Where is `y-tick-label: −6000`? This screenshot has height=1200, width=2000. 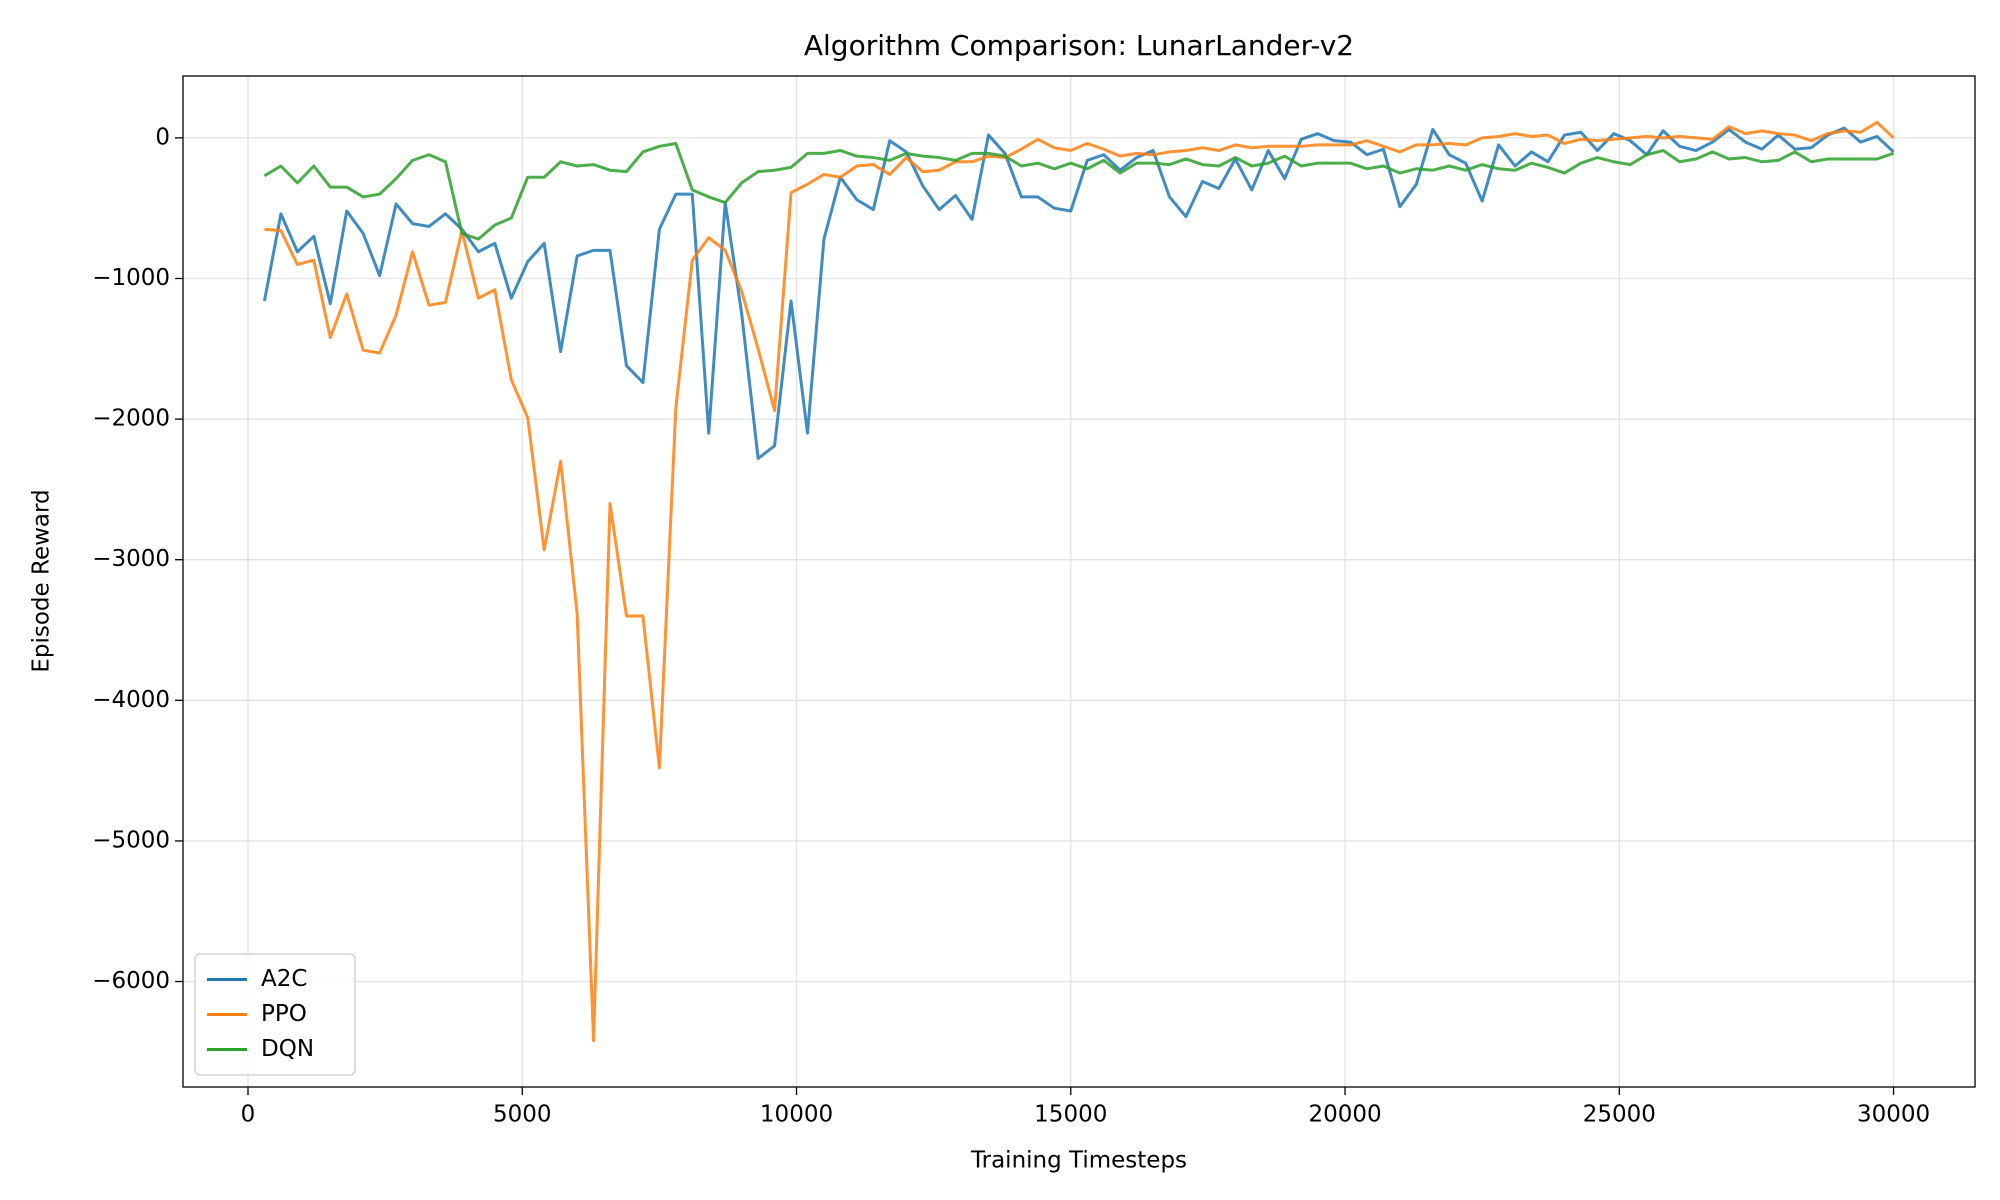
y-tick-label: −6000 is located at coordinates (131, 981).